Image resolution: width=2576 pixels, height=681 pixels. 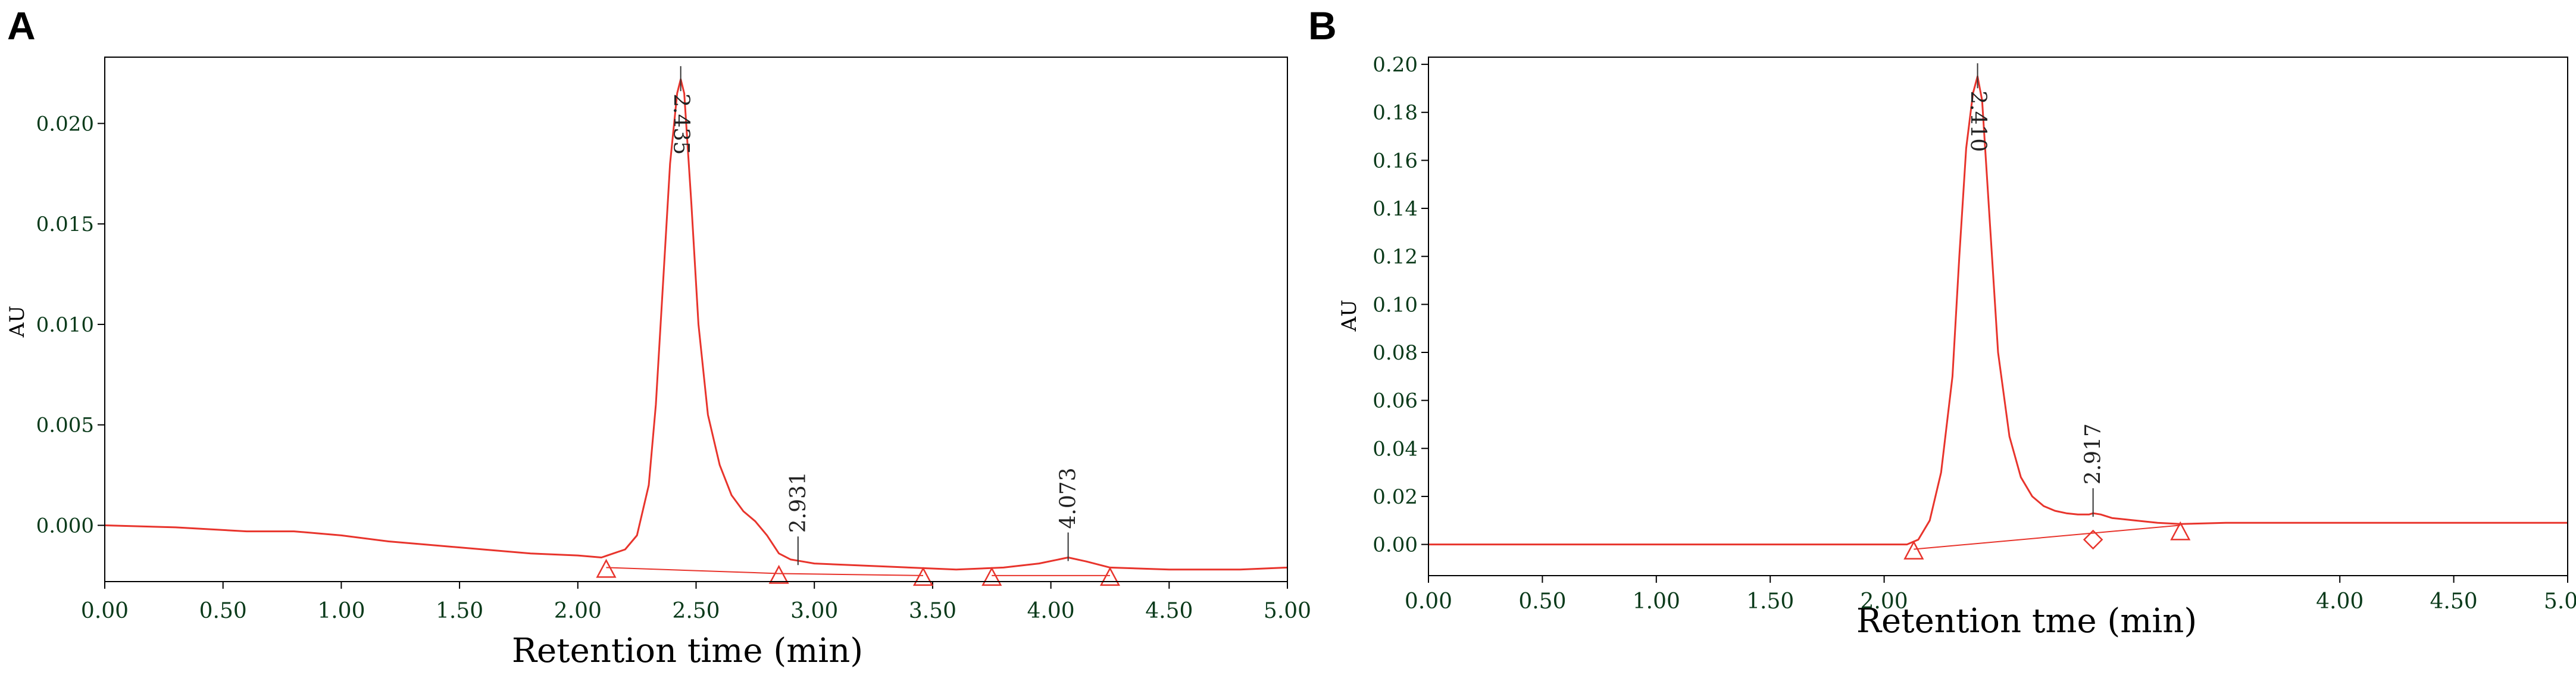 I want to click on y-tick-label: 0.000, so click(x=65, y=526).